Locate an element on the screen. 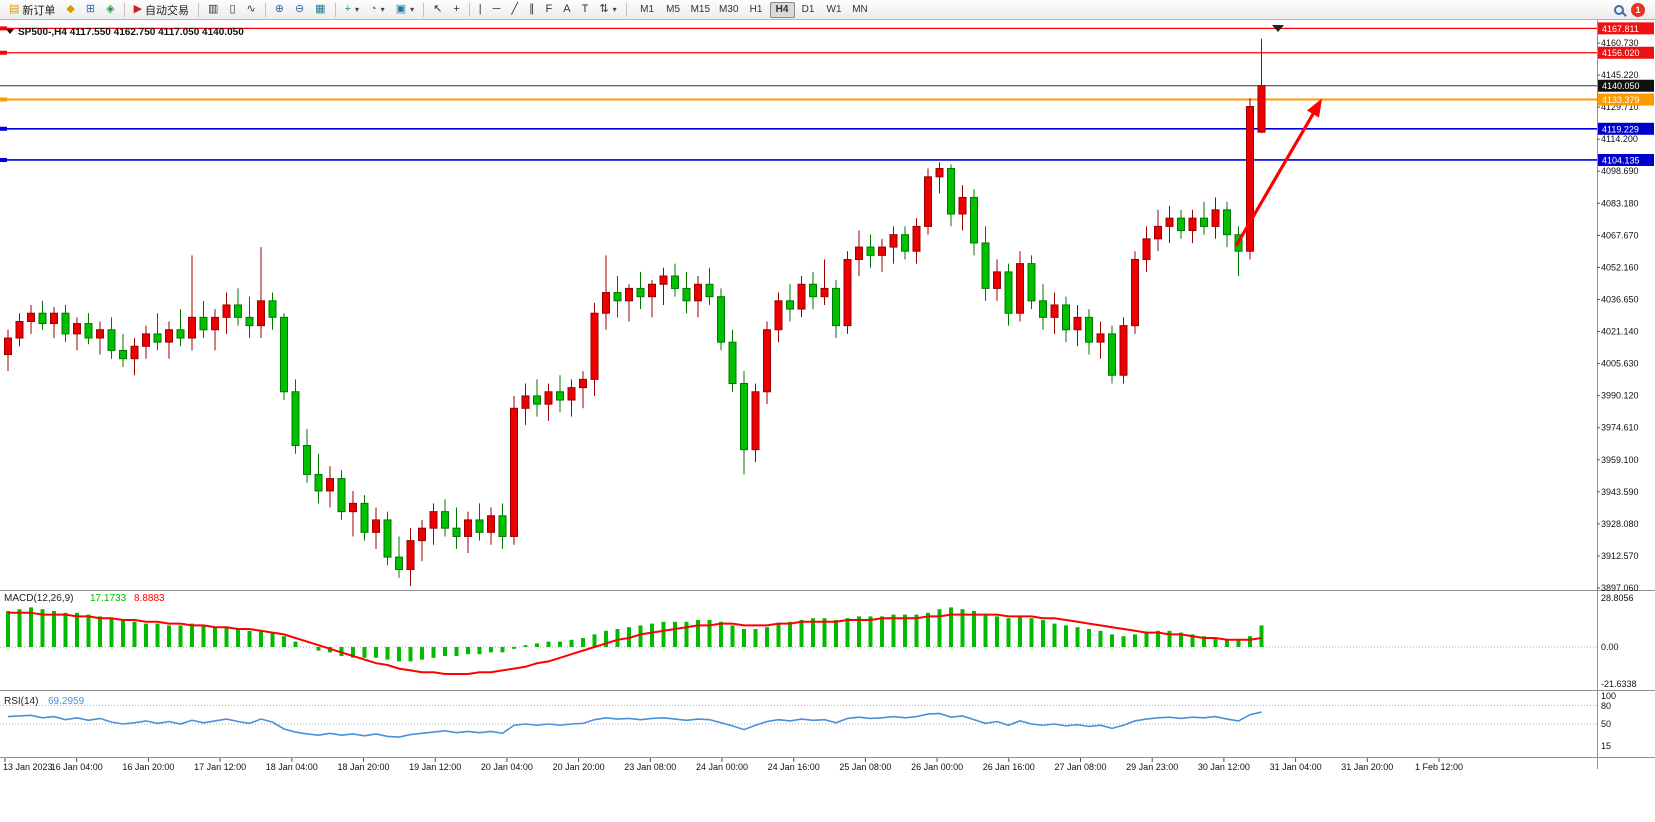  timeframe-m5-button: M5 is located at coordinates (673, 10).